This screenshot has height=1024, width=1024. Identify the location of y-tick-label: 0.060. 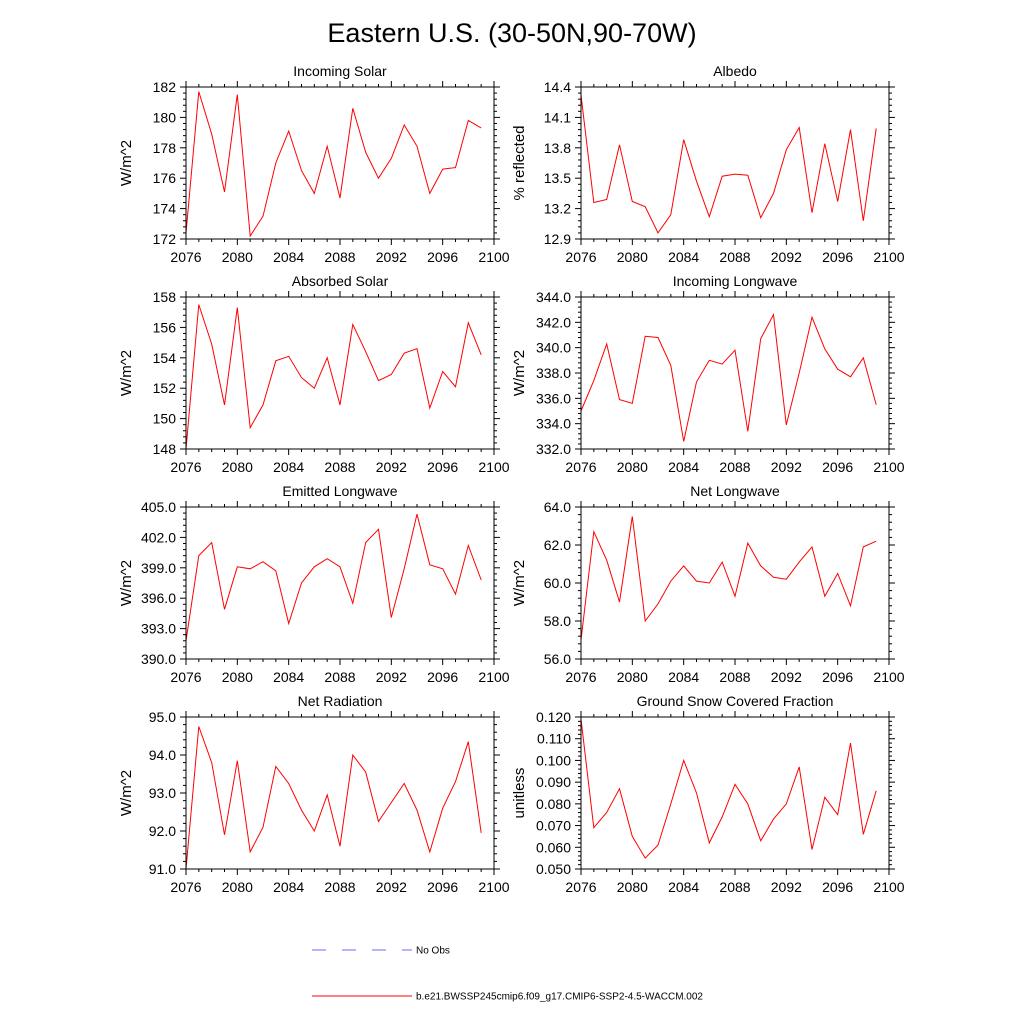
(553, 847).